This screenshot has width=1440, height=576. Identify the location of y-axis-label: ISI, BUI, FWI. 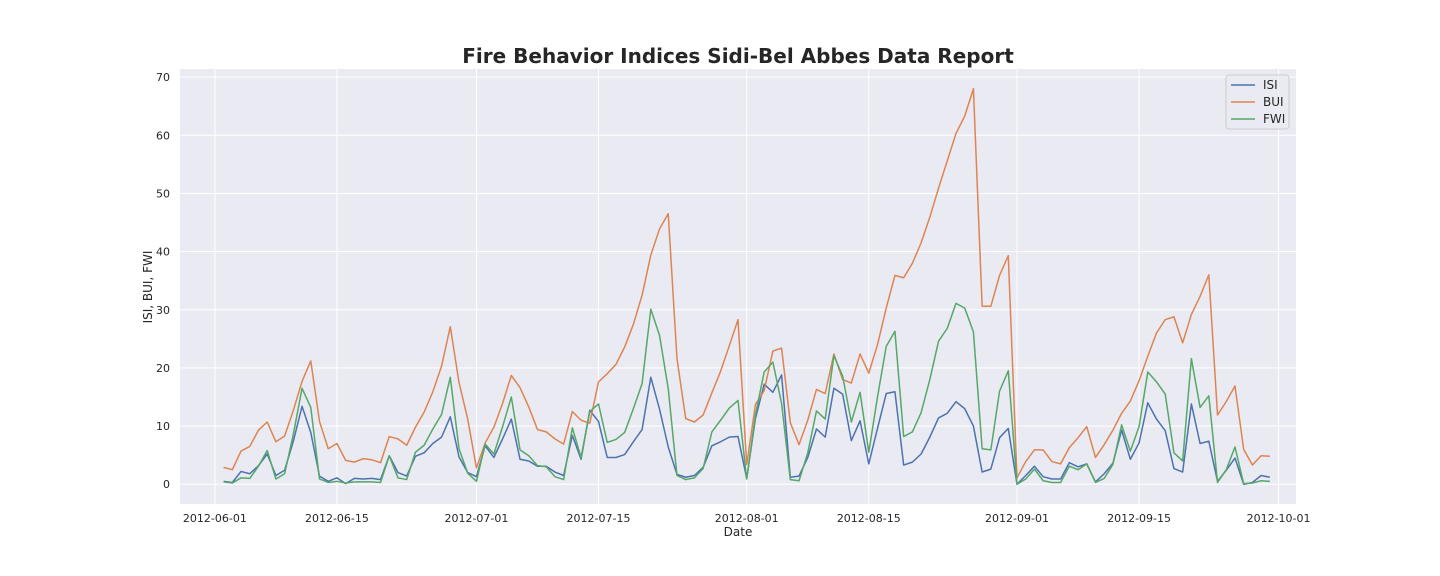
(148, 287).